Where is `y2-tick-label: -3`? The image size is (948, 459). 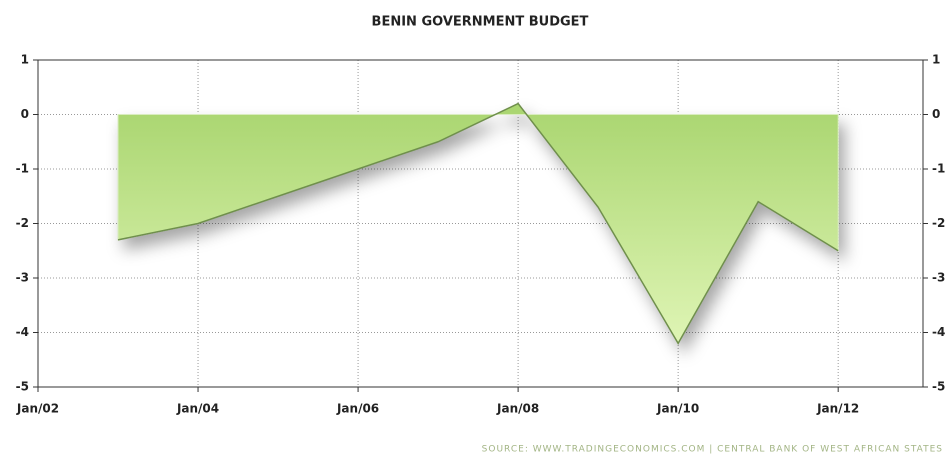
y2-tick-label: -3 is located at coordinates (938, 278).